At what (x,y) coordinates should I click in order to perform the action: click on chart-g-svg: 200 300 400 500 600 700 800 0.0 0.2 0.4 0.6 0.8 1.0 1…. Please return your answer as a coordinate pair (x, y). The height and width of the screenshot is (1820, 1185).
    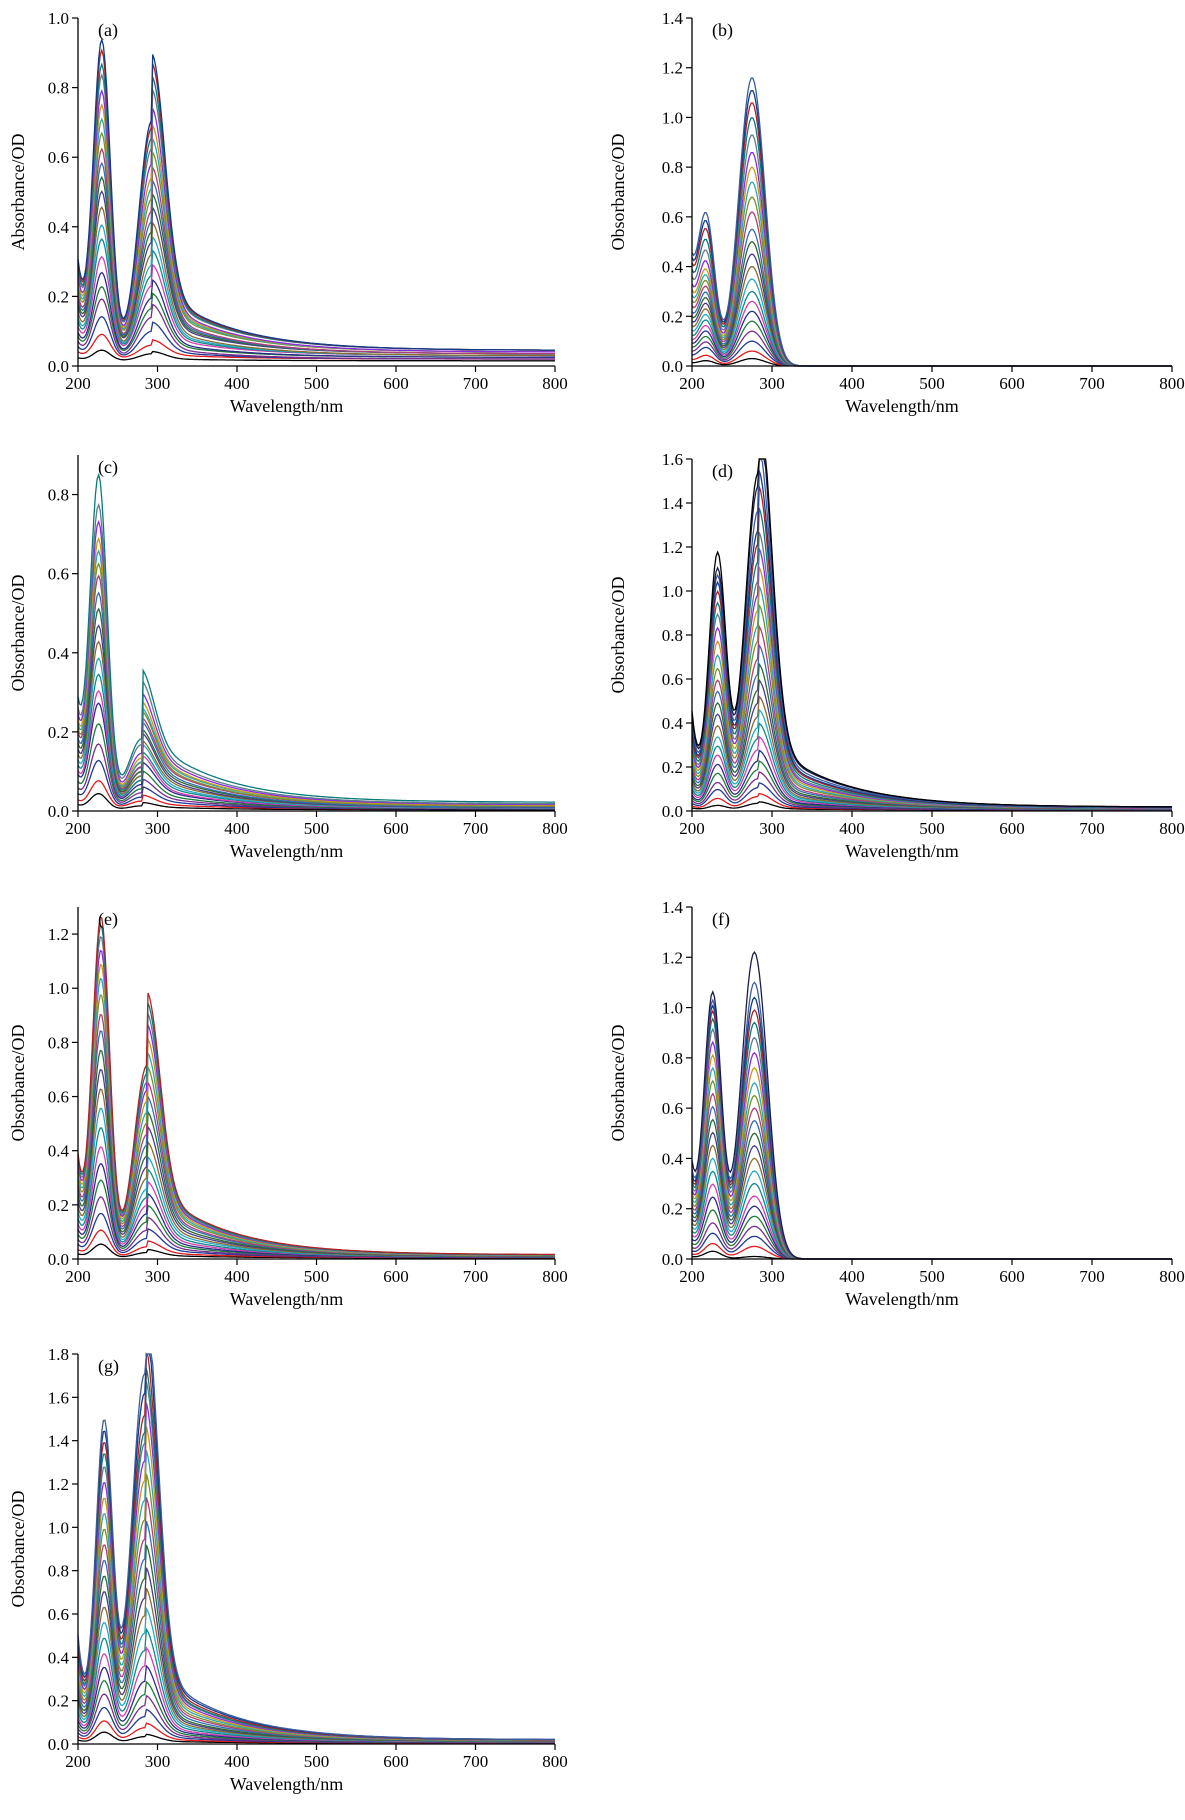
    Looking at the image, I should click on (288, 1569).